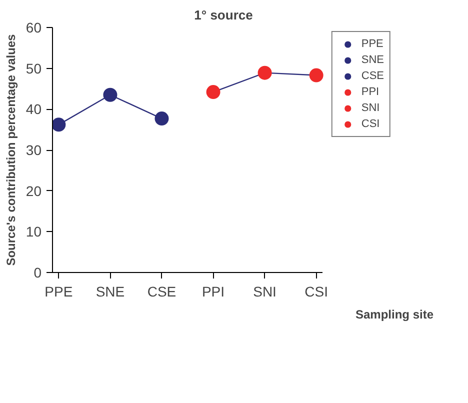 This screenshot has height=403, width=468. I want to click on y-tick-label: 0, so click(38, 272).